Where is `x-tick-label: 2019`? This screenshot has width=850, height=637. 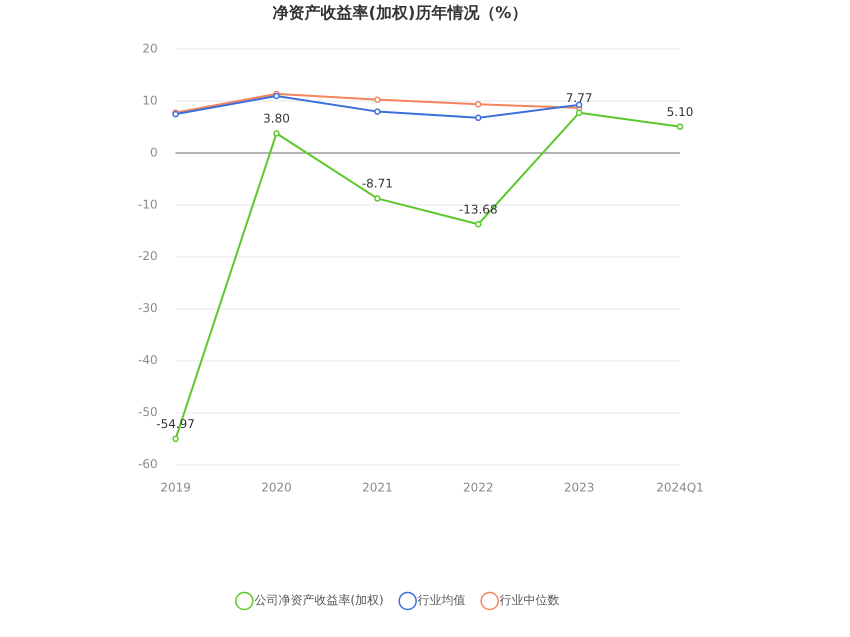
x-tick-label: 2019 is located at coordinates (175, 487).